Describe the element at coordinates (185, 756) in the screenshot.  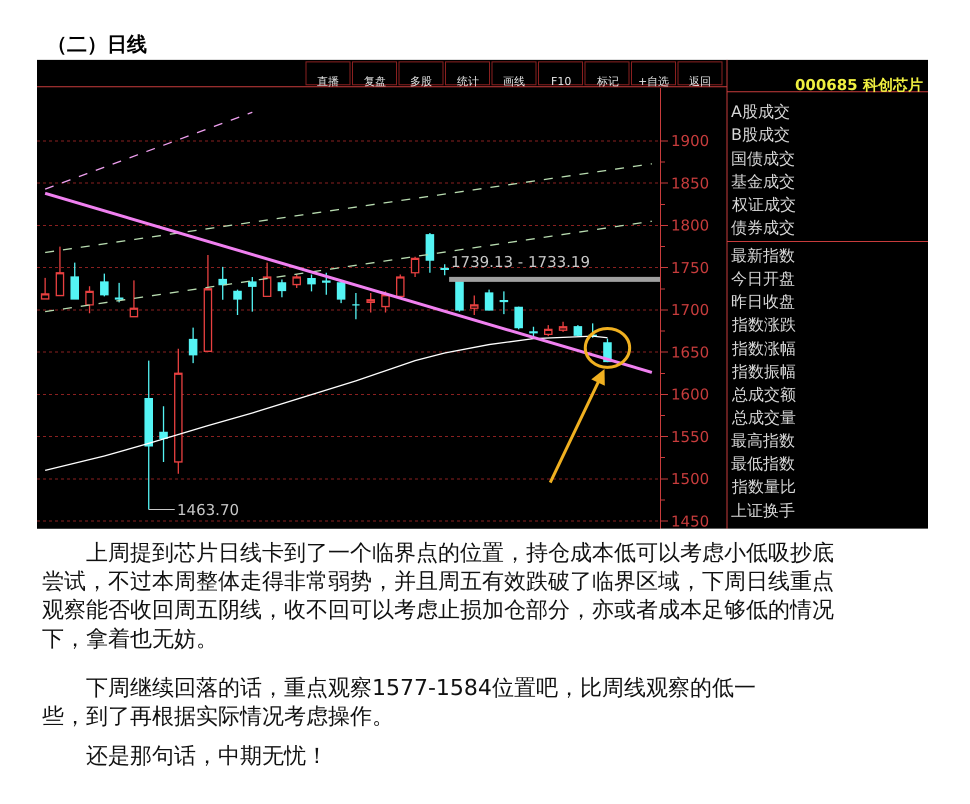
I see `text: 还是那句话，中期无忧！` at that location.